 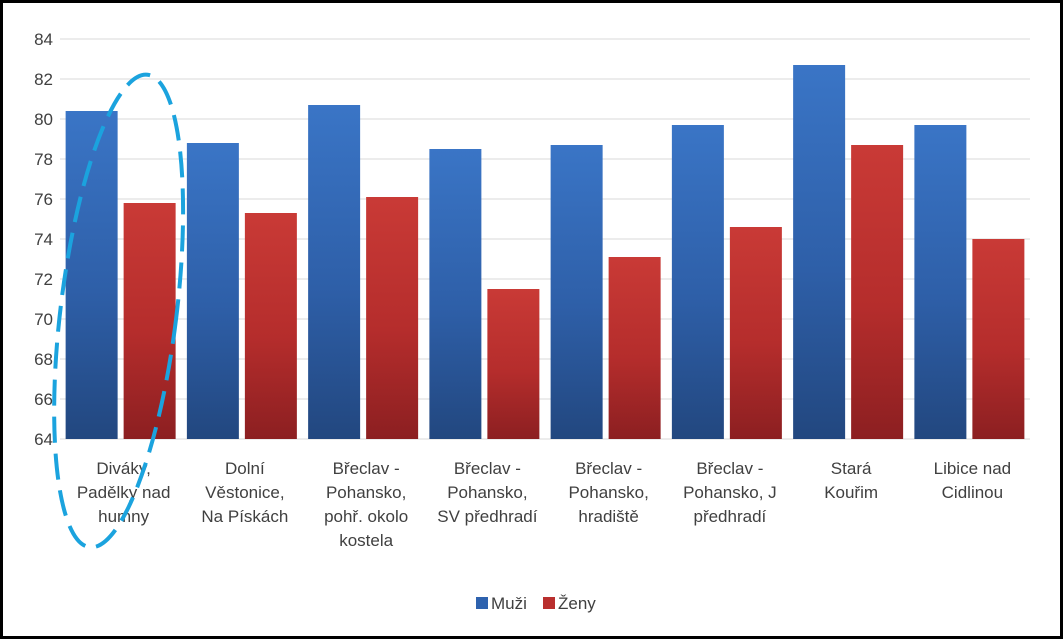 I want to click on y-tick-label: 72, so click(x=43, y=279).